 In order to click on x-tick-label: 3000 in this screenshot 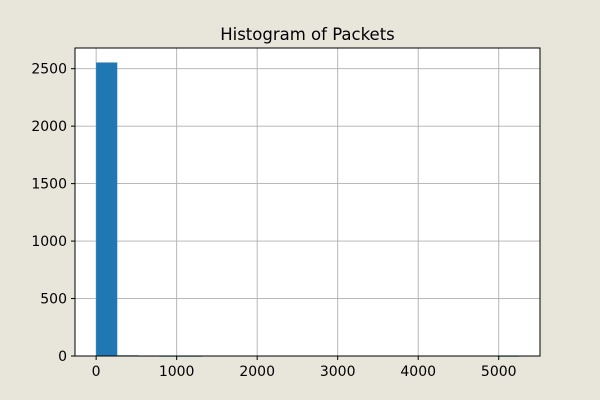, I will do `click(338, 372)`.